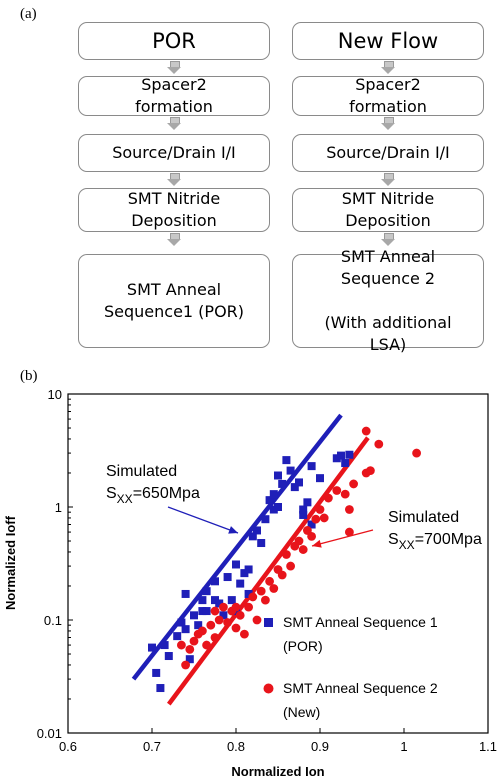  Describe the element at coordinates (174, 301) in the screenshot. I see `flow_left-step-4: SMT Anneal Sequence1 (POR)` at that location.